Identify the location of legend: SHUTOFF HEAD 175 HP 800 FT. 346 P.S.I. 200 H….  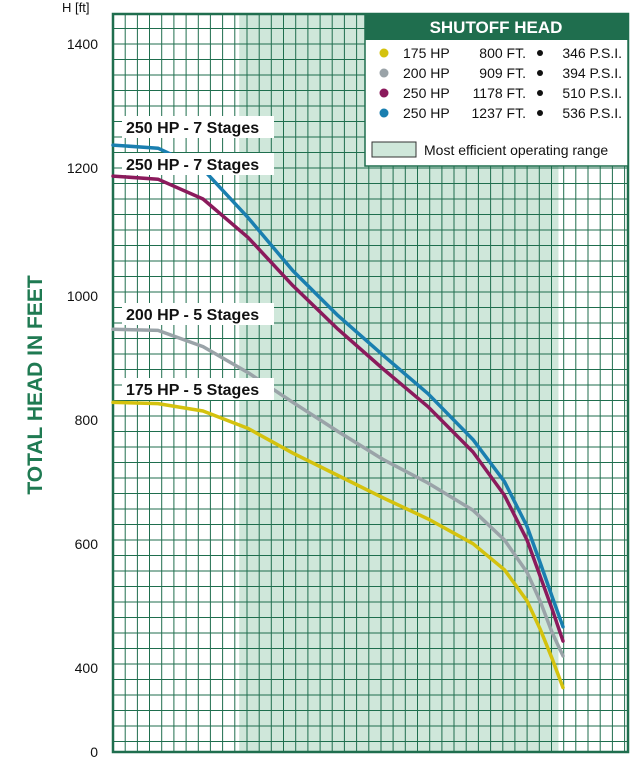
(496, 90).